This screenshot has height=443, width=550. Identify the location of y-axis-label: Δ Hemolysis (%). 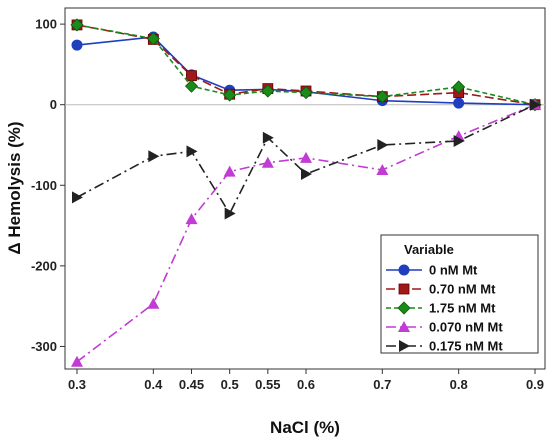
(14, 187).